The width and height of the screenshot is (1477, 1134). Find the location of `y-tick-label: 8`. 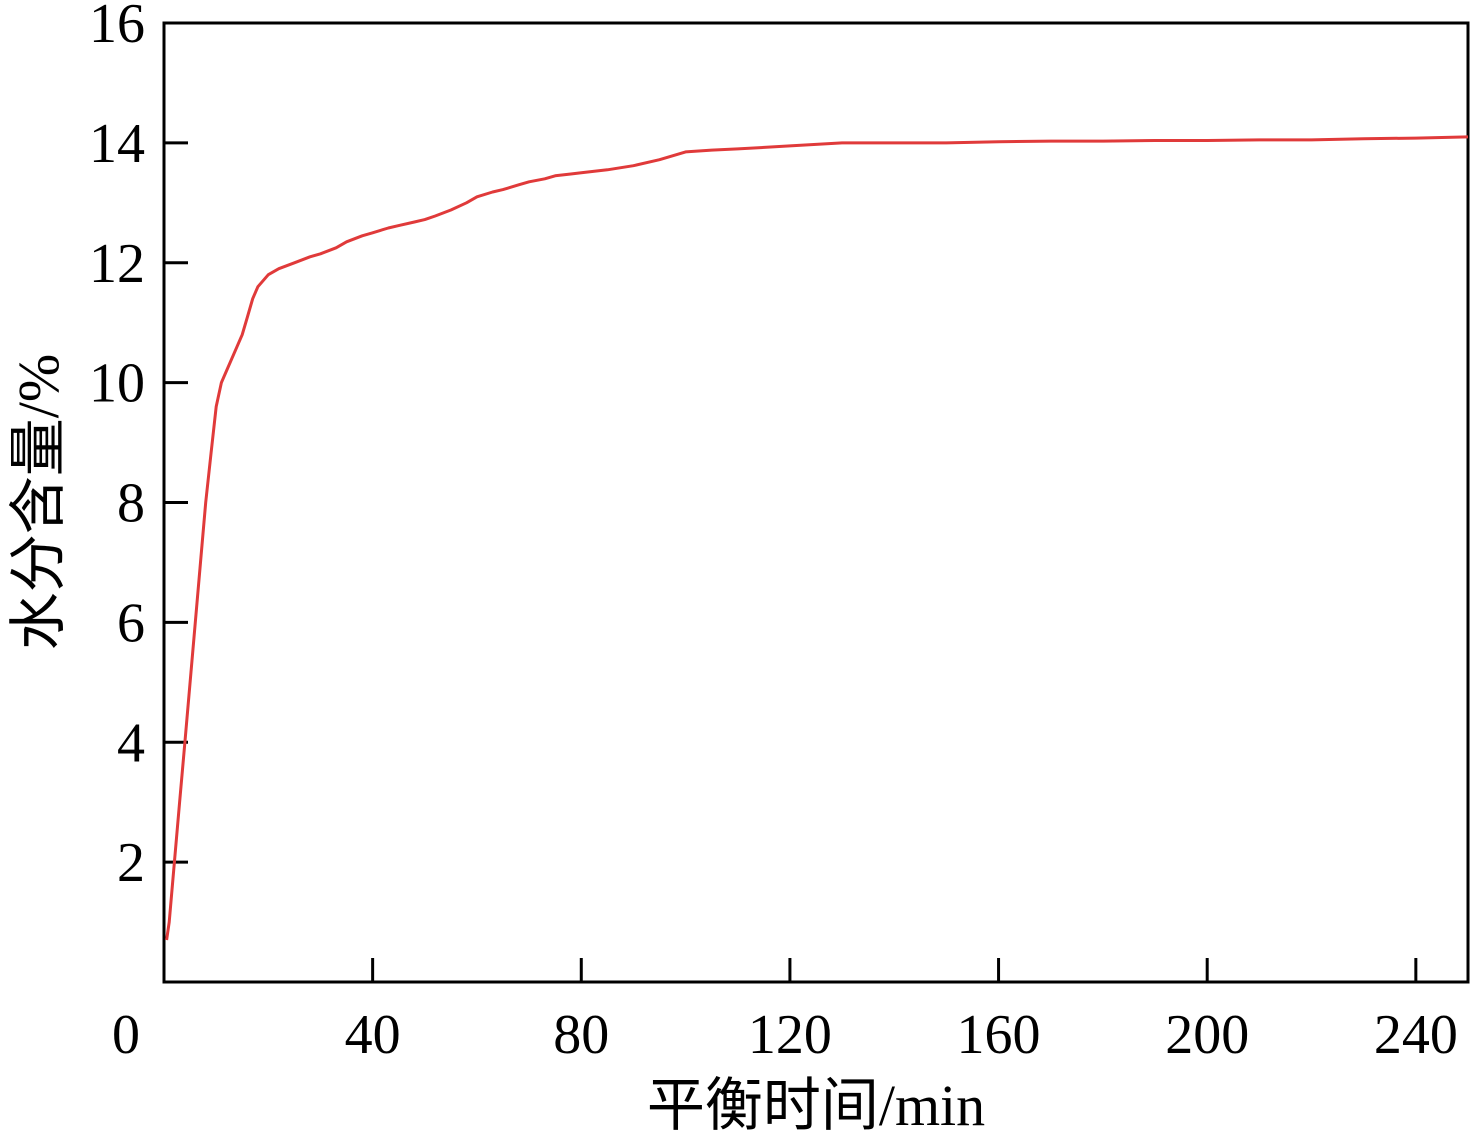

y-tick-label: 8 is located at coordinates (131, 504).